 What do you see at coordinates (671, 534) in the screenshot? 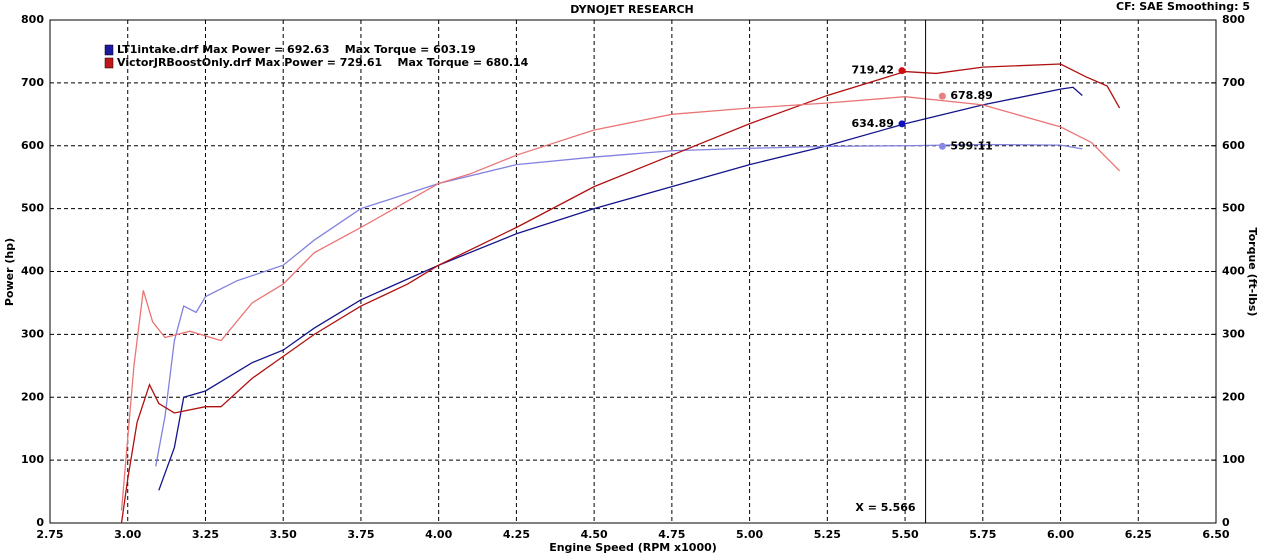
I see `x-tick-label: 4.75` at bounding box center [671, 534].